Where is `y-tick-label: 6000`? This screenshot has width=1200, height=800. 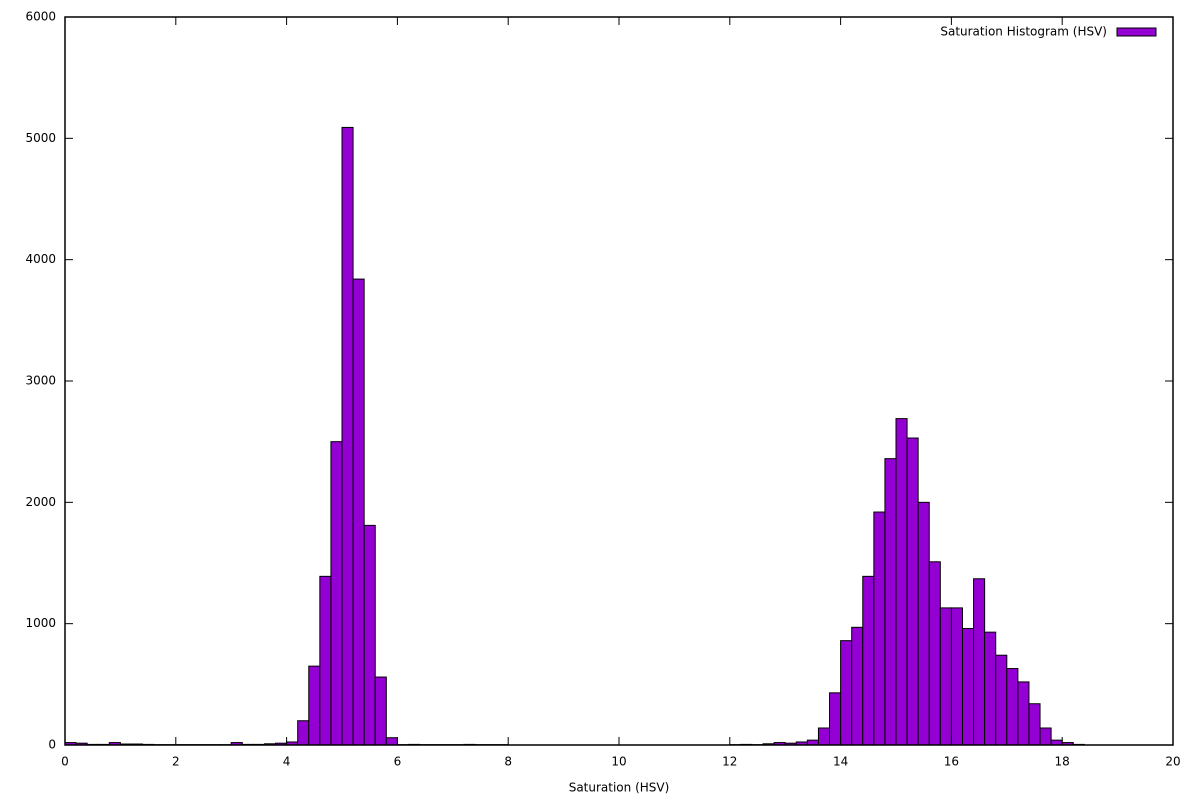
y-tick-label: 6000 is located at coordinates (40, 17).